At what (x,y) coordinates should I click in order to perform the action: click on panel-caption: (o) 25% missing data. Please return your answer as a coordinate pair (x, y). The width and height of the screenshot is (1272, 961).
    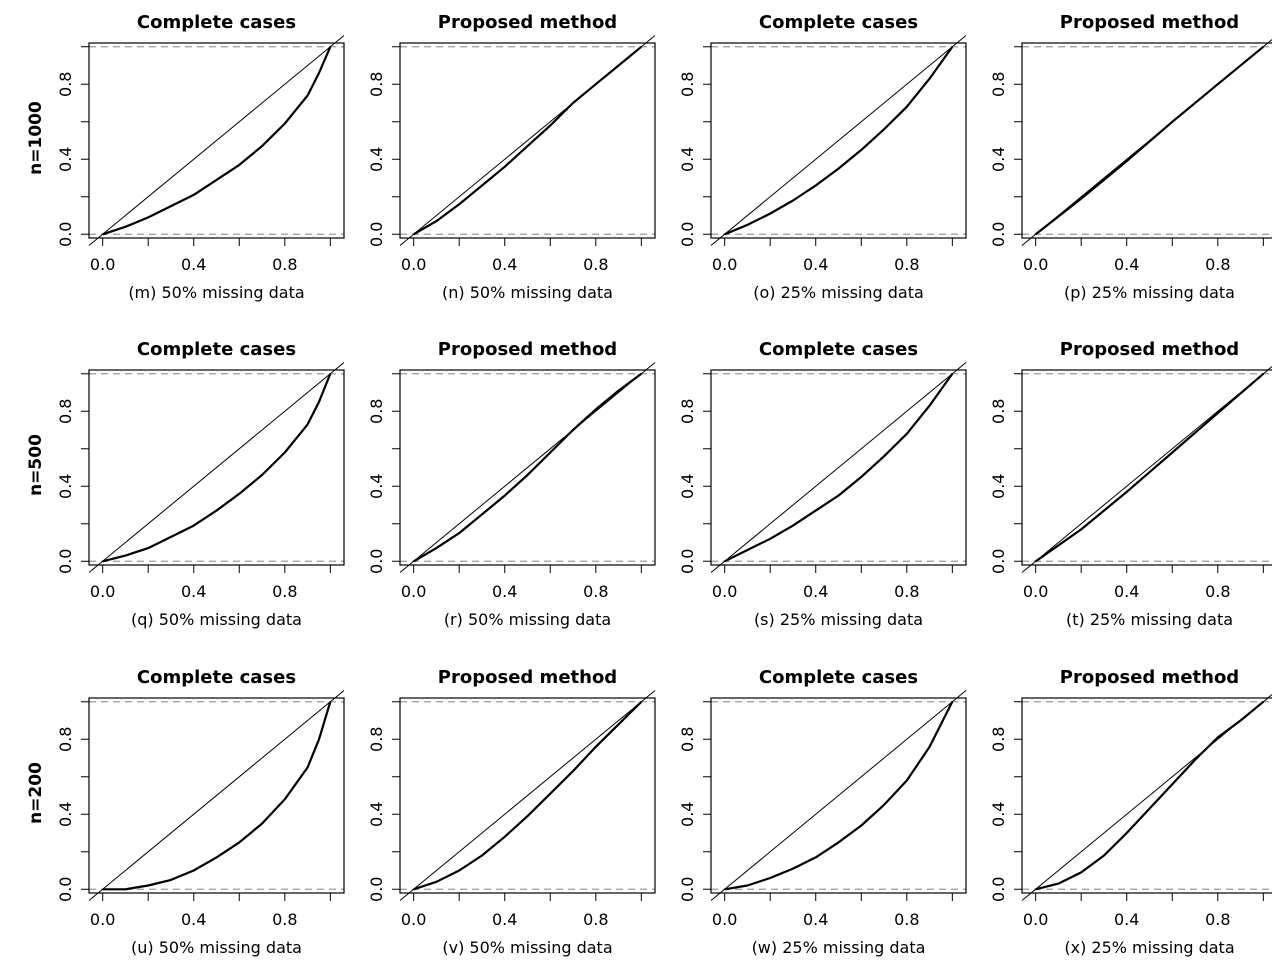
    Looking at the image, I should click on (838, 292).